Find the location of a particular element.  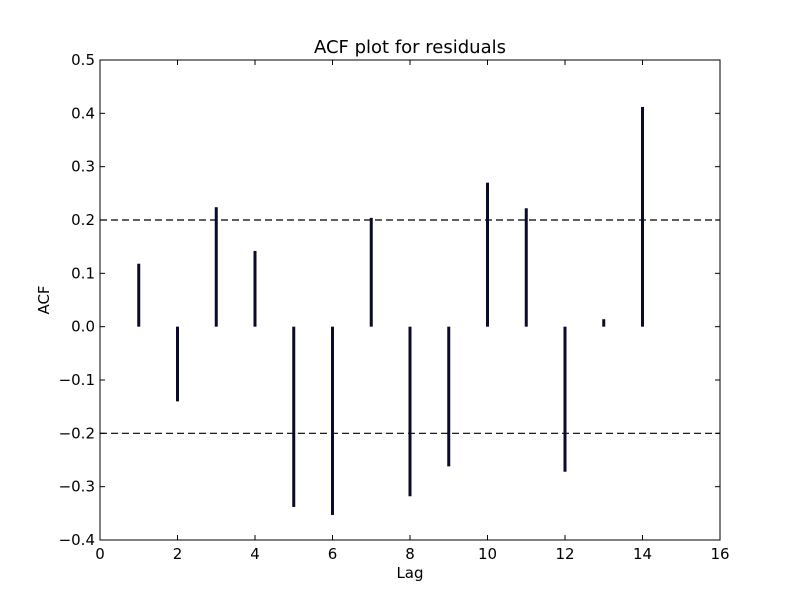

x-tick-label: 14 is located at coordinates (642, 554).